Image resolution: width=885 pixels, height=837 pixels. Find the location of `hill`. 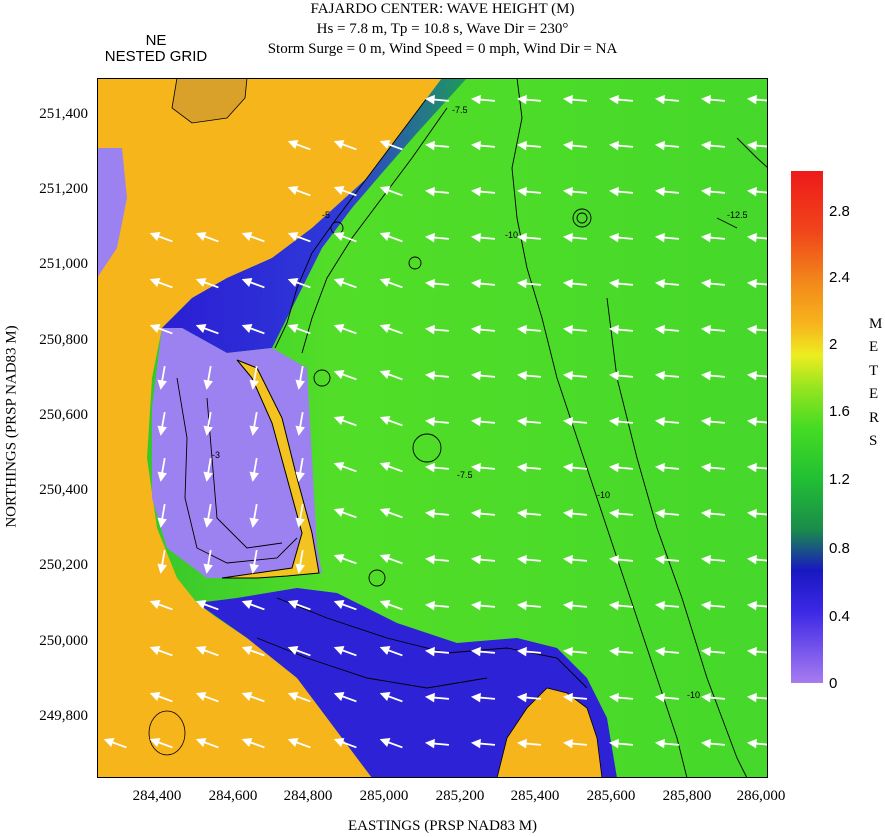

hill is located at coordinates (209, 101).